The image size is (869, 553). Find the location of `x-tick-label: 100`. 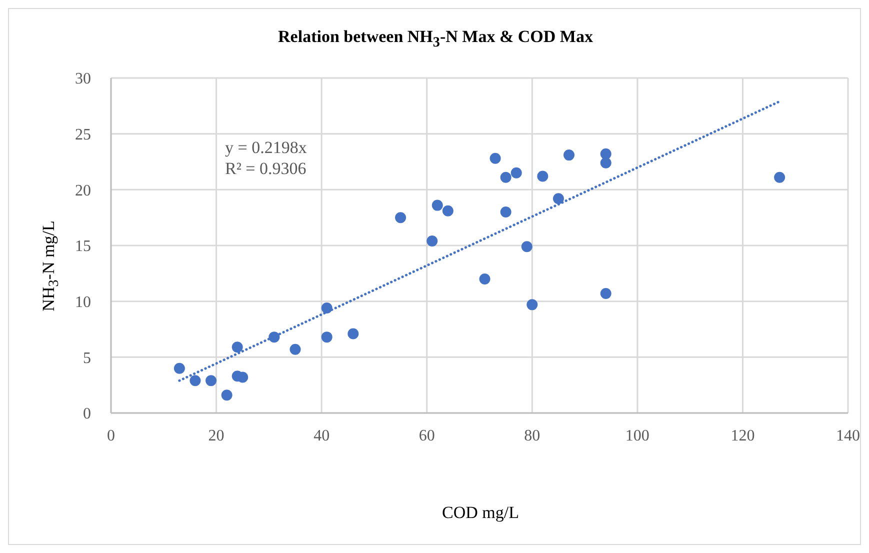

x-tick-label: 100 is located at coordinates (637, 435).